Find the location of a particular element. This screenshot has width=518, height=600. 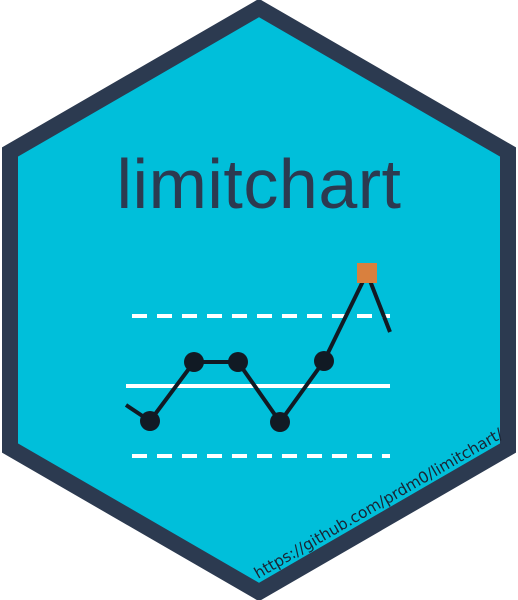

series-line is located at coordinates (258, 347).